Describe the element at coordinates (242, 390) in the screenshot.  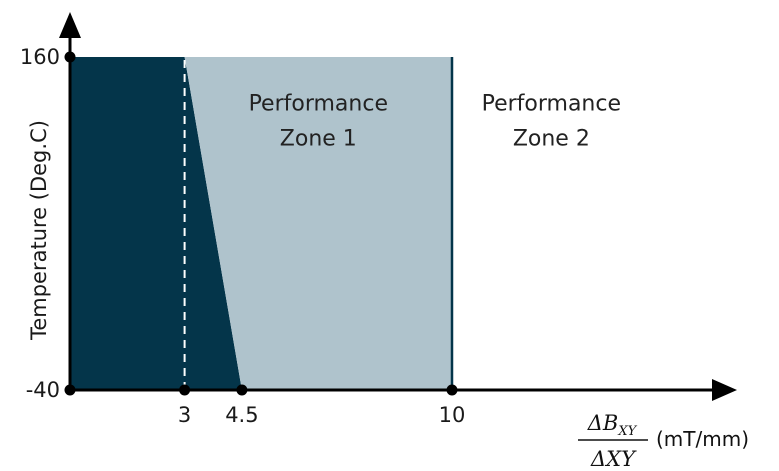
I see `x-tick-dot-4.5` at that location.